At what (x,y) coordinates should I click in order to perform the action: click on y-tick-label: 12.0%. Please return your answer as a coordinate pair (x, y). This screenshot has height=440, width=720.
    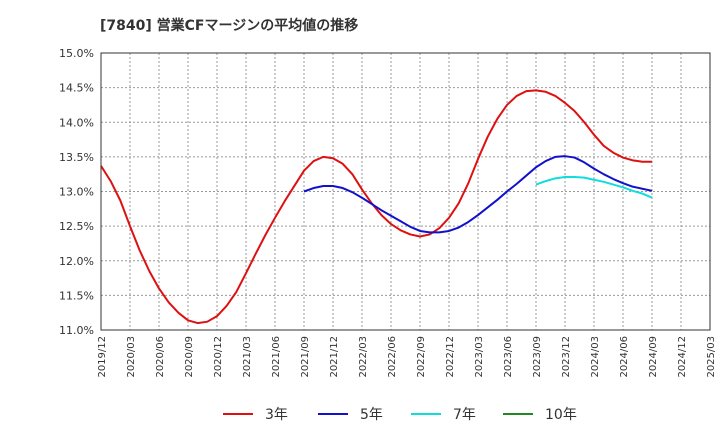
    Looking at the image, I should click on (76, 261).